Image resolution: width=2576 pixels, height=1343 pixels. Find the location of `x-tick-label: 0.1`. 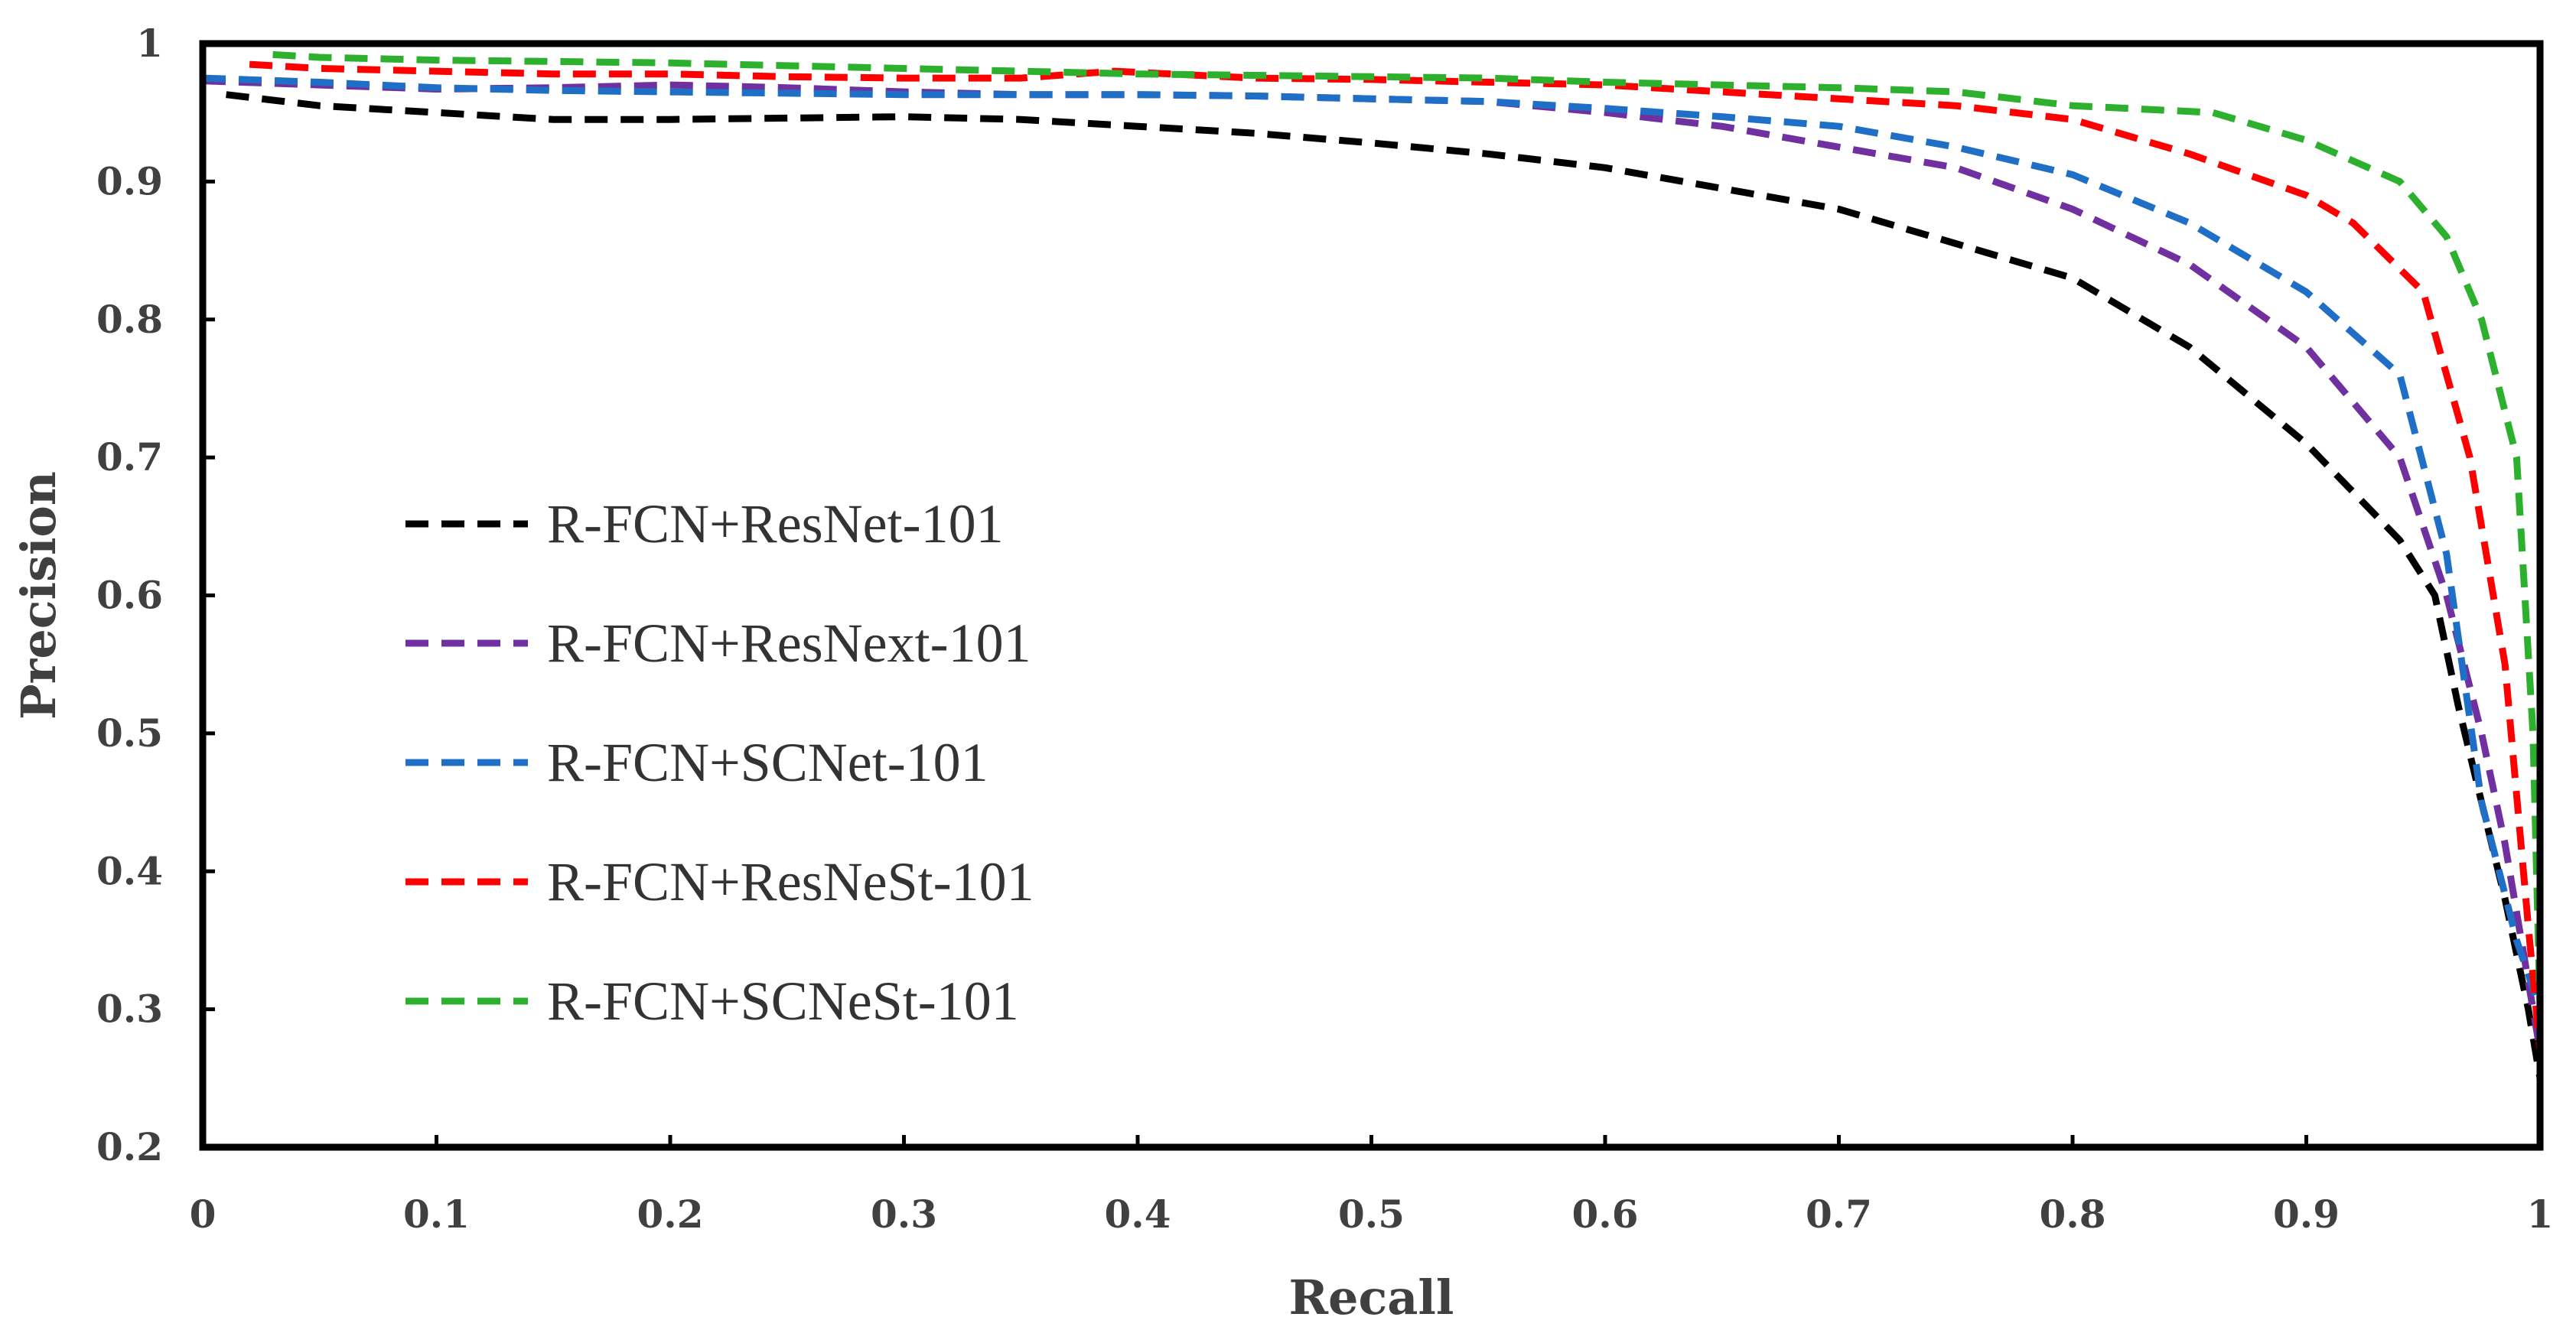

x-tick-label: 0.1 is located at coordinates (437, 1214).